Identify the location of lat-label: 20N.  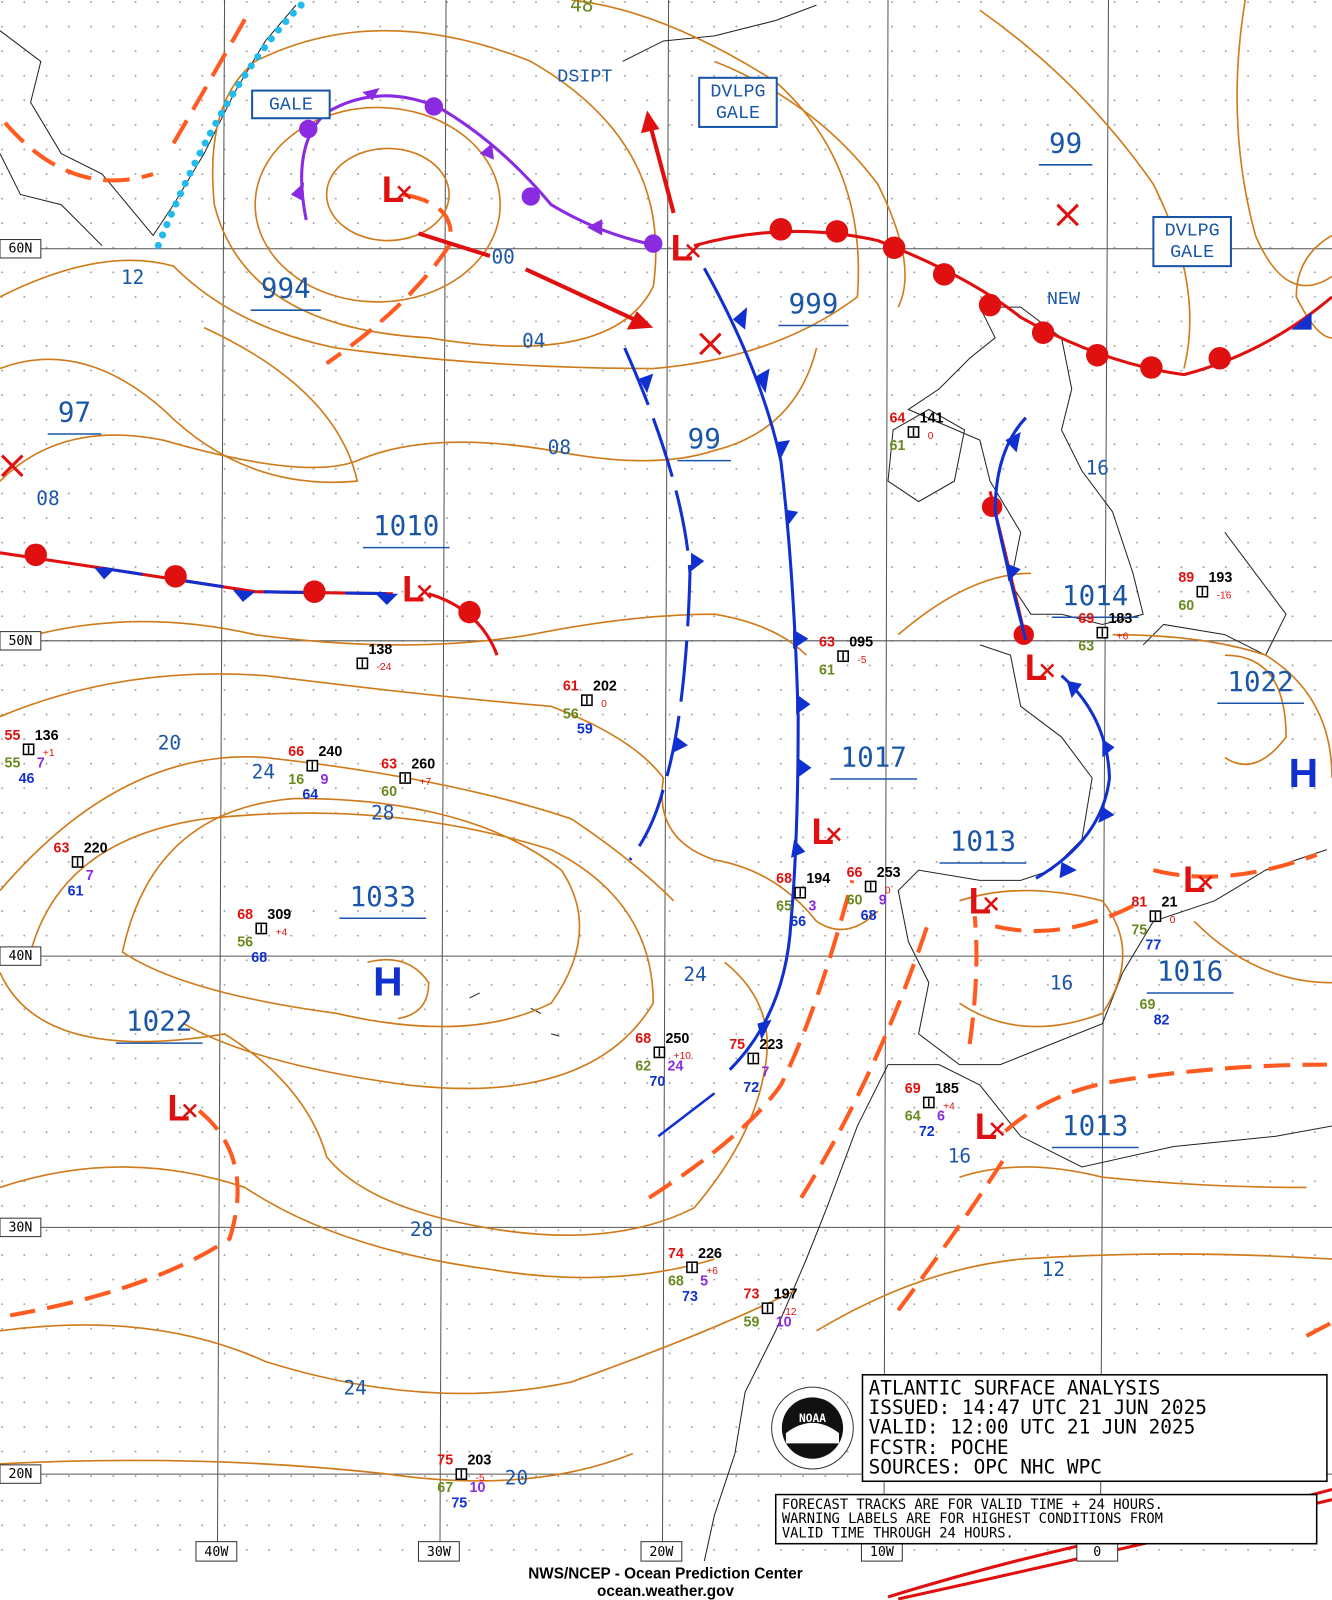
(20, 1474).